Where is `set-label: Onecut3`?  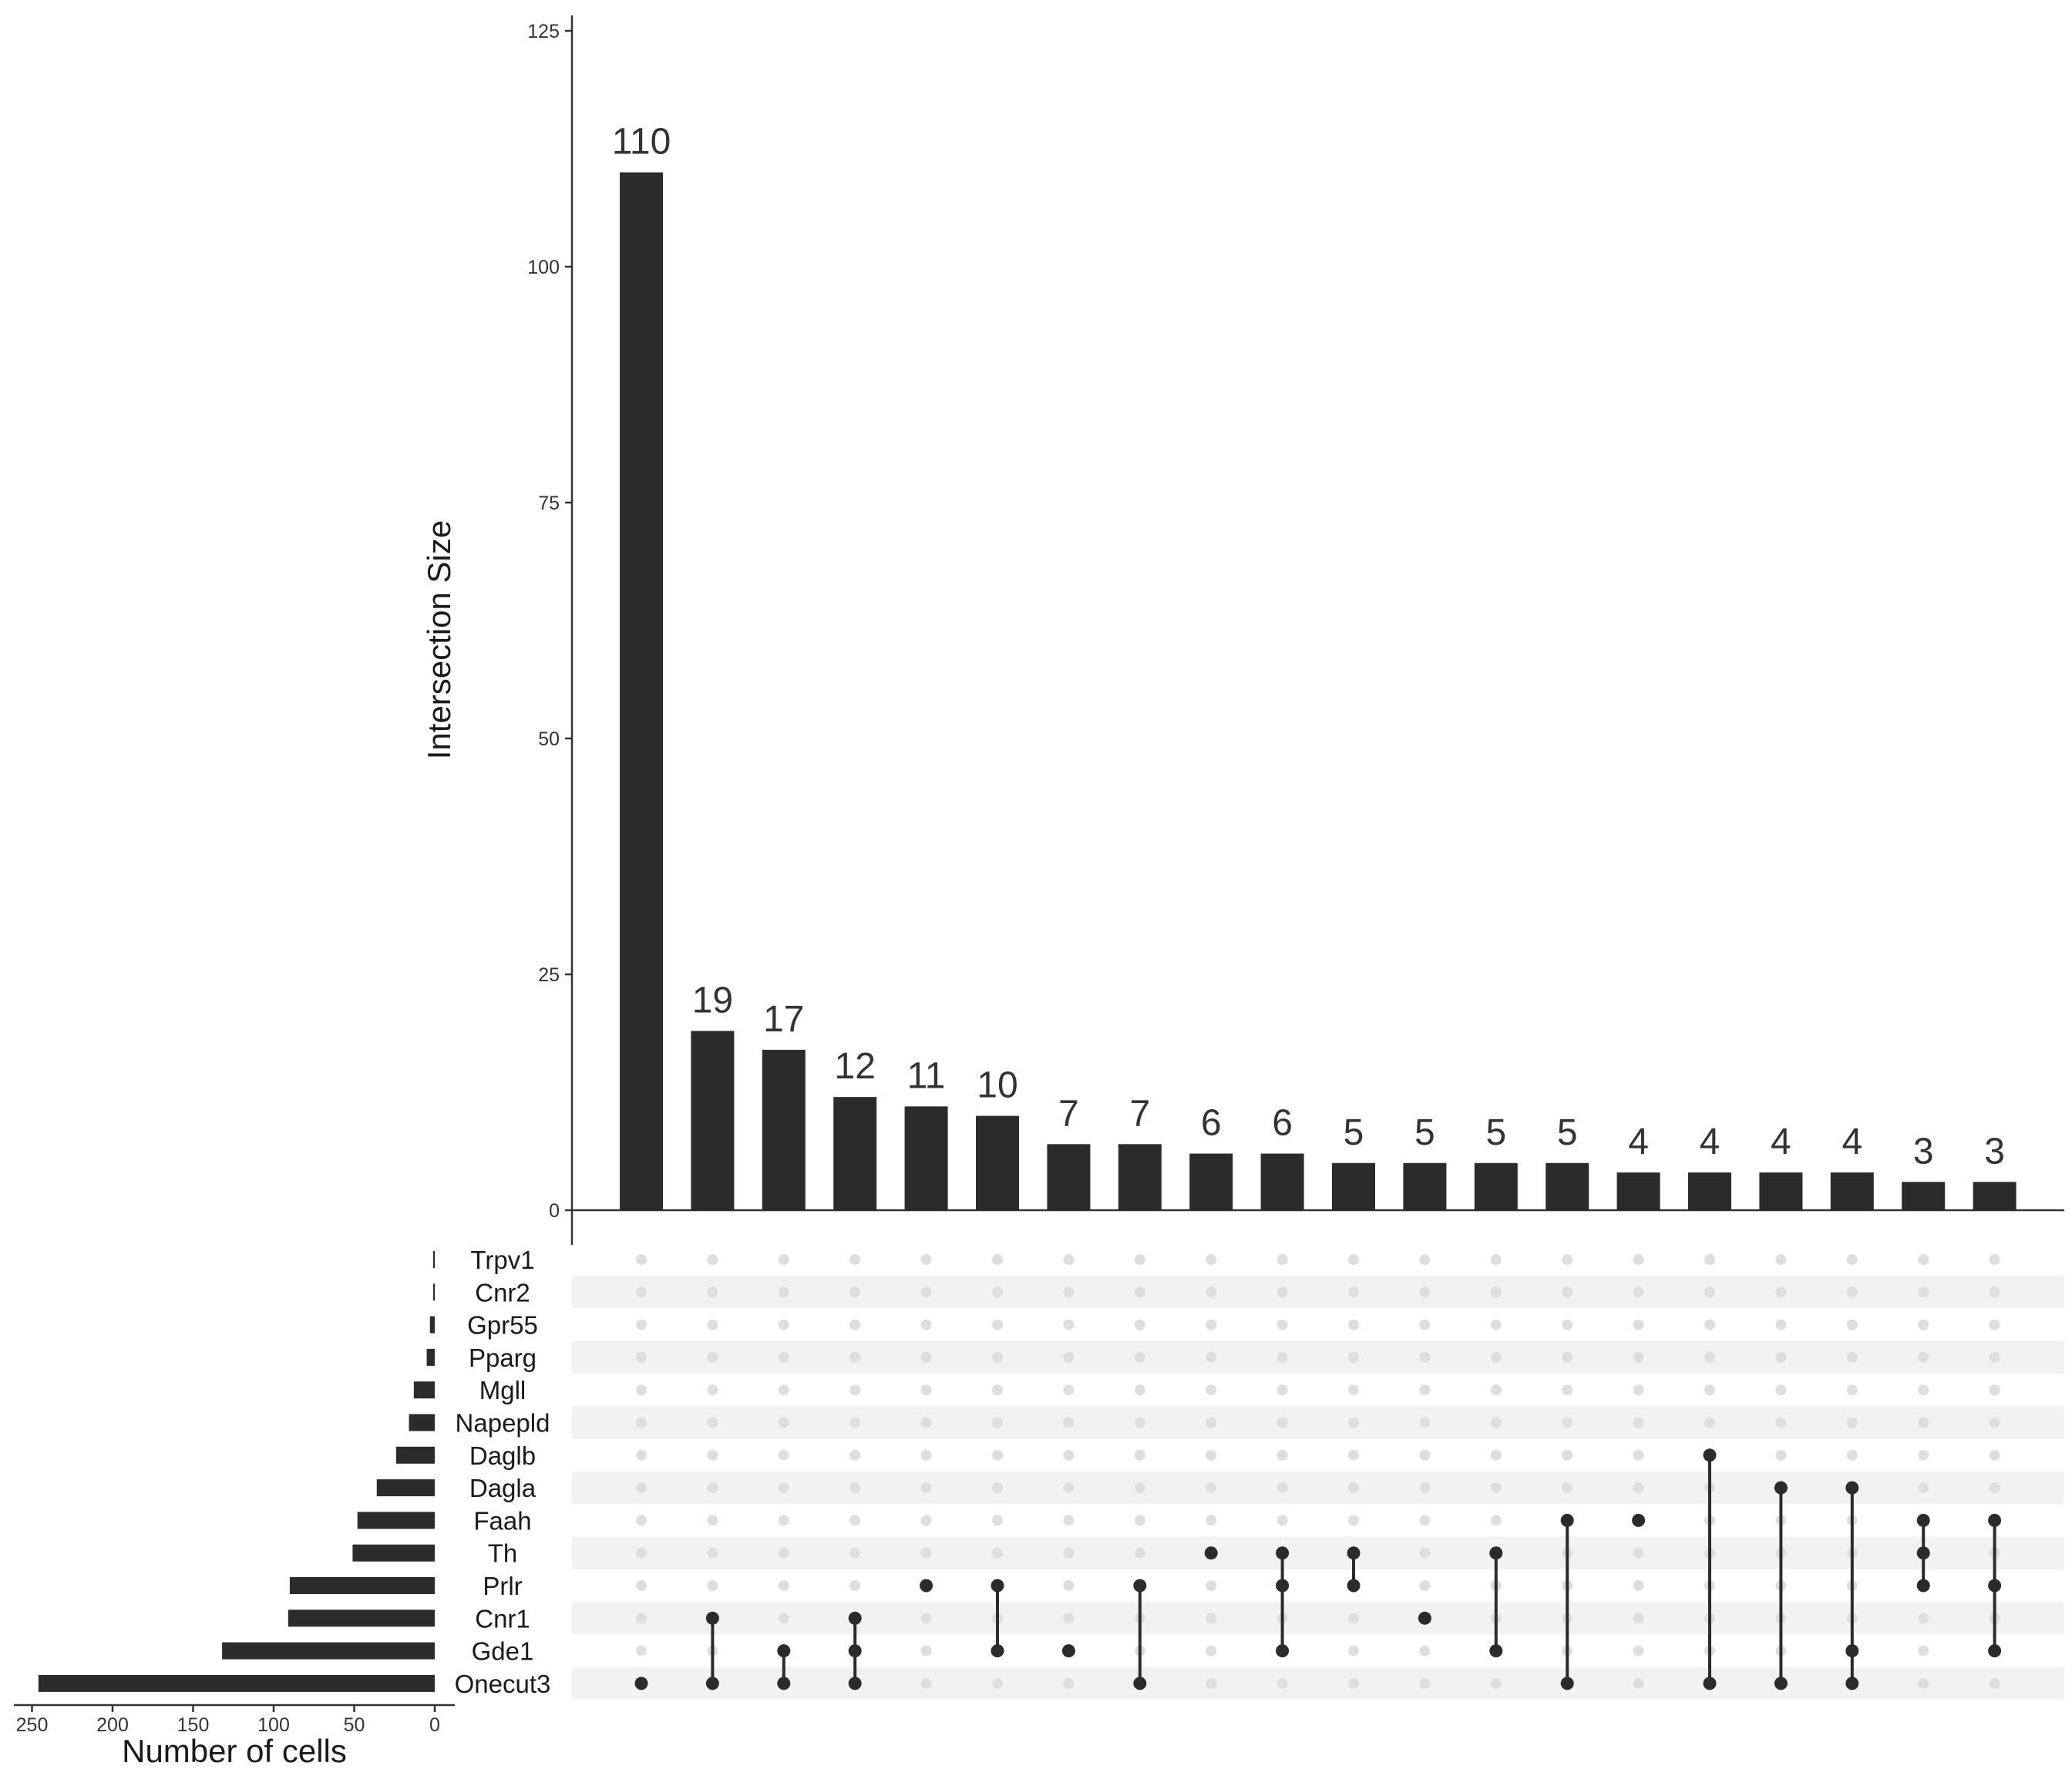
set-label: Onecut3 is located at coordinates (503, 1684).